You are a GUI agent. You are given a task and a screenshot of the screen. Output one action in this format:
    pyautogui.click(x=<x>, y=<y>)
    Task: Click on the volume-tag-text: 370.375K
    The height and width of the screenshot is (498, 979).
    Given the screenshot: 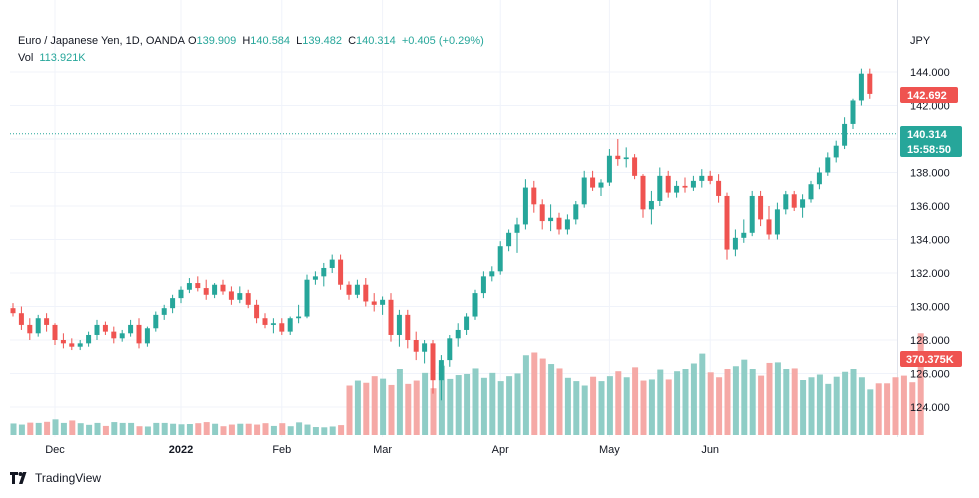 What is the action you would take?
    pyautogui.click(x=930, y=360)
    